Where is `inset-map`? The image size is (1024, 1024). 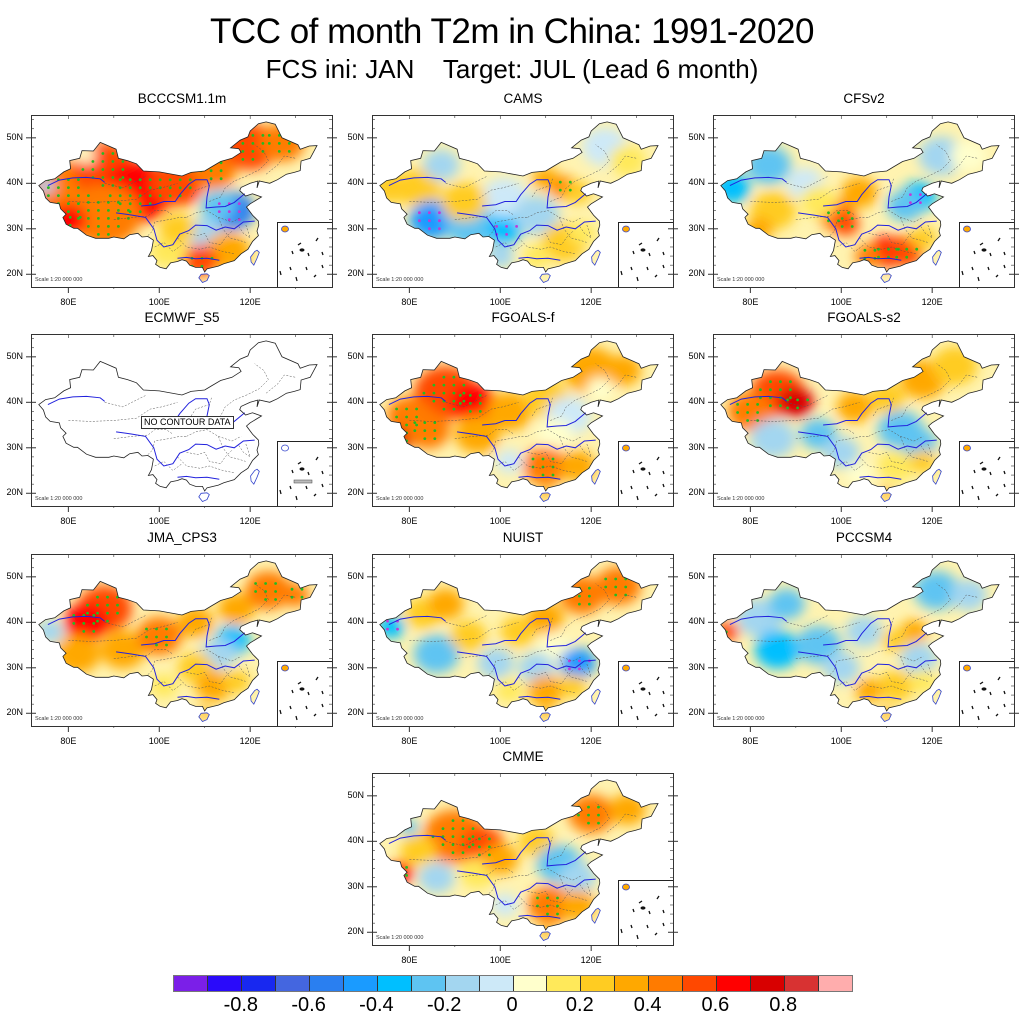
inset-map is located at coordinates (983, 692).